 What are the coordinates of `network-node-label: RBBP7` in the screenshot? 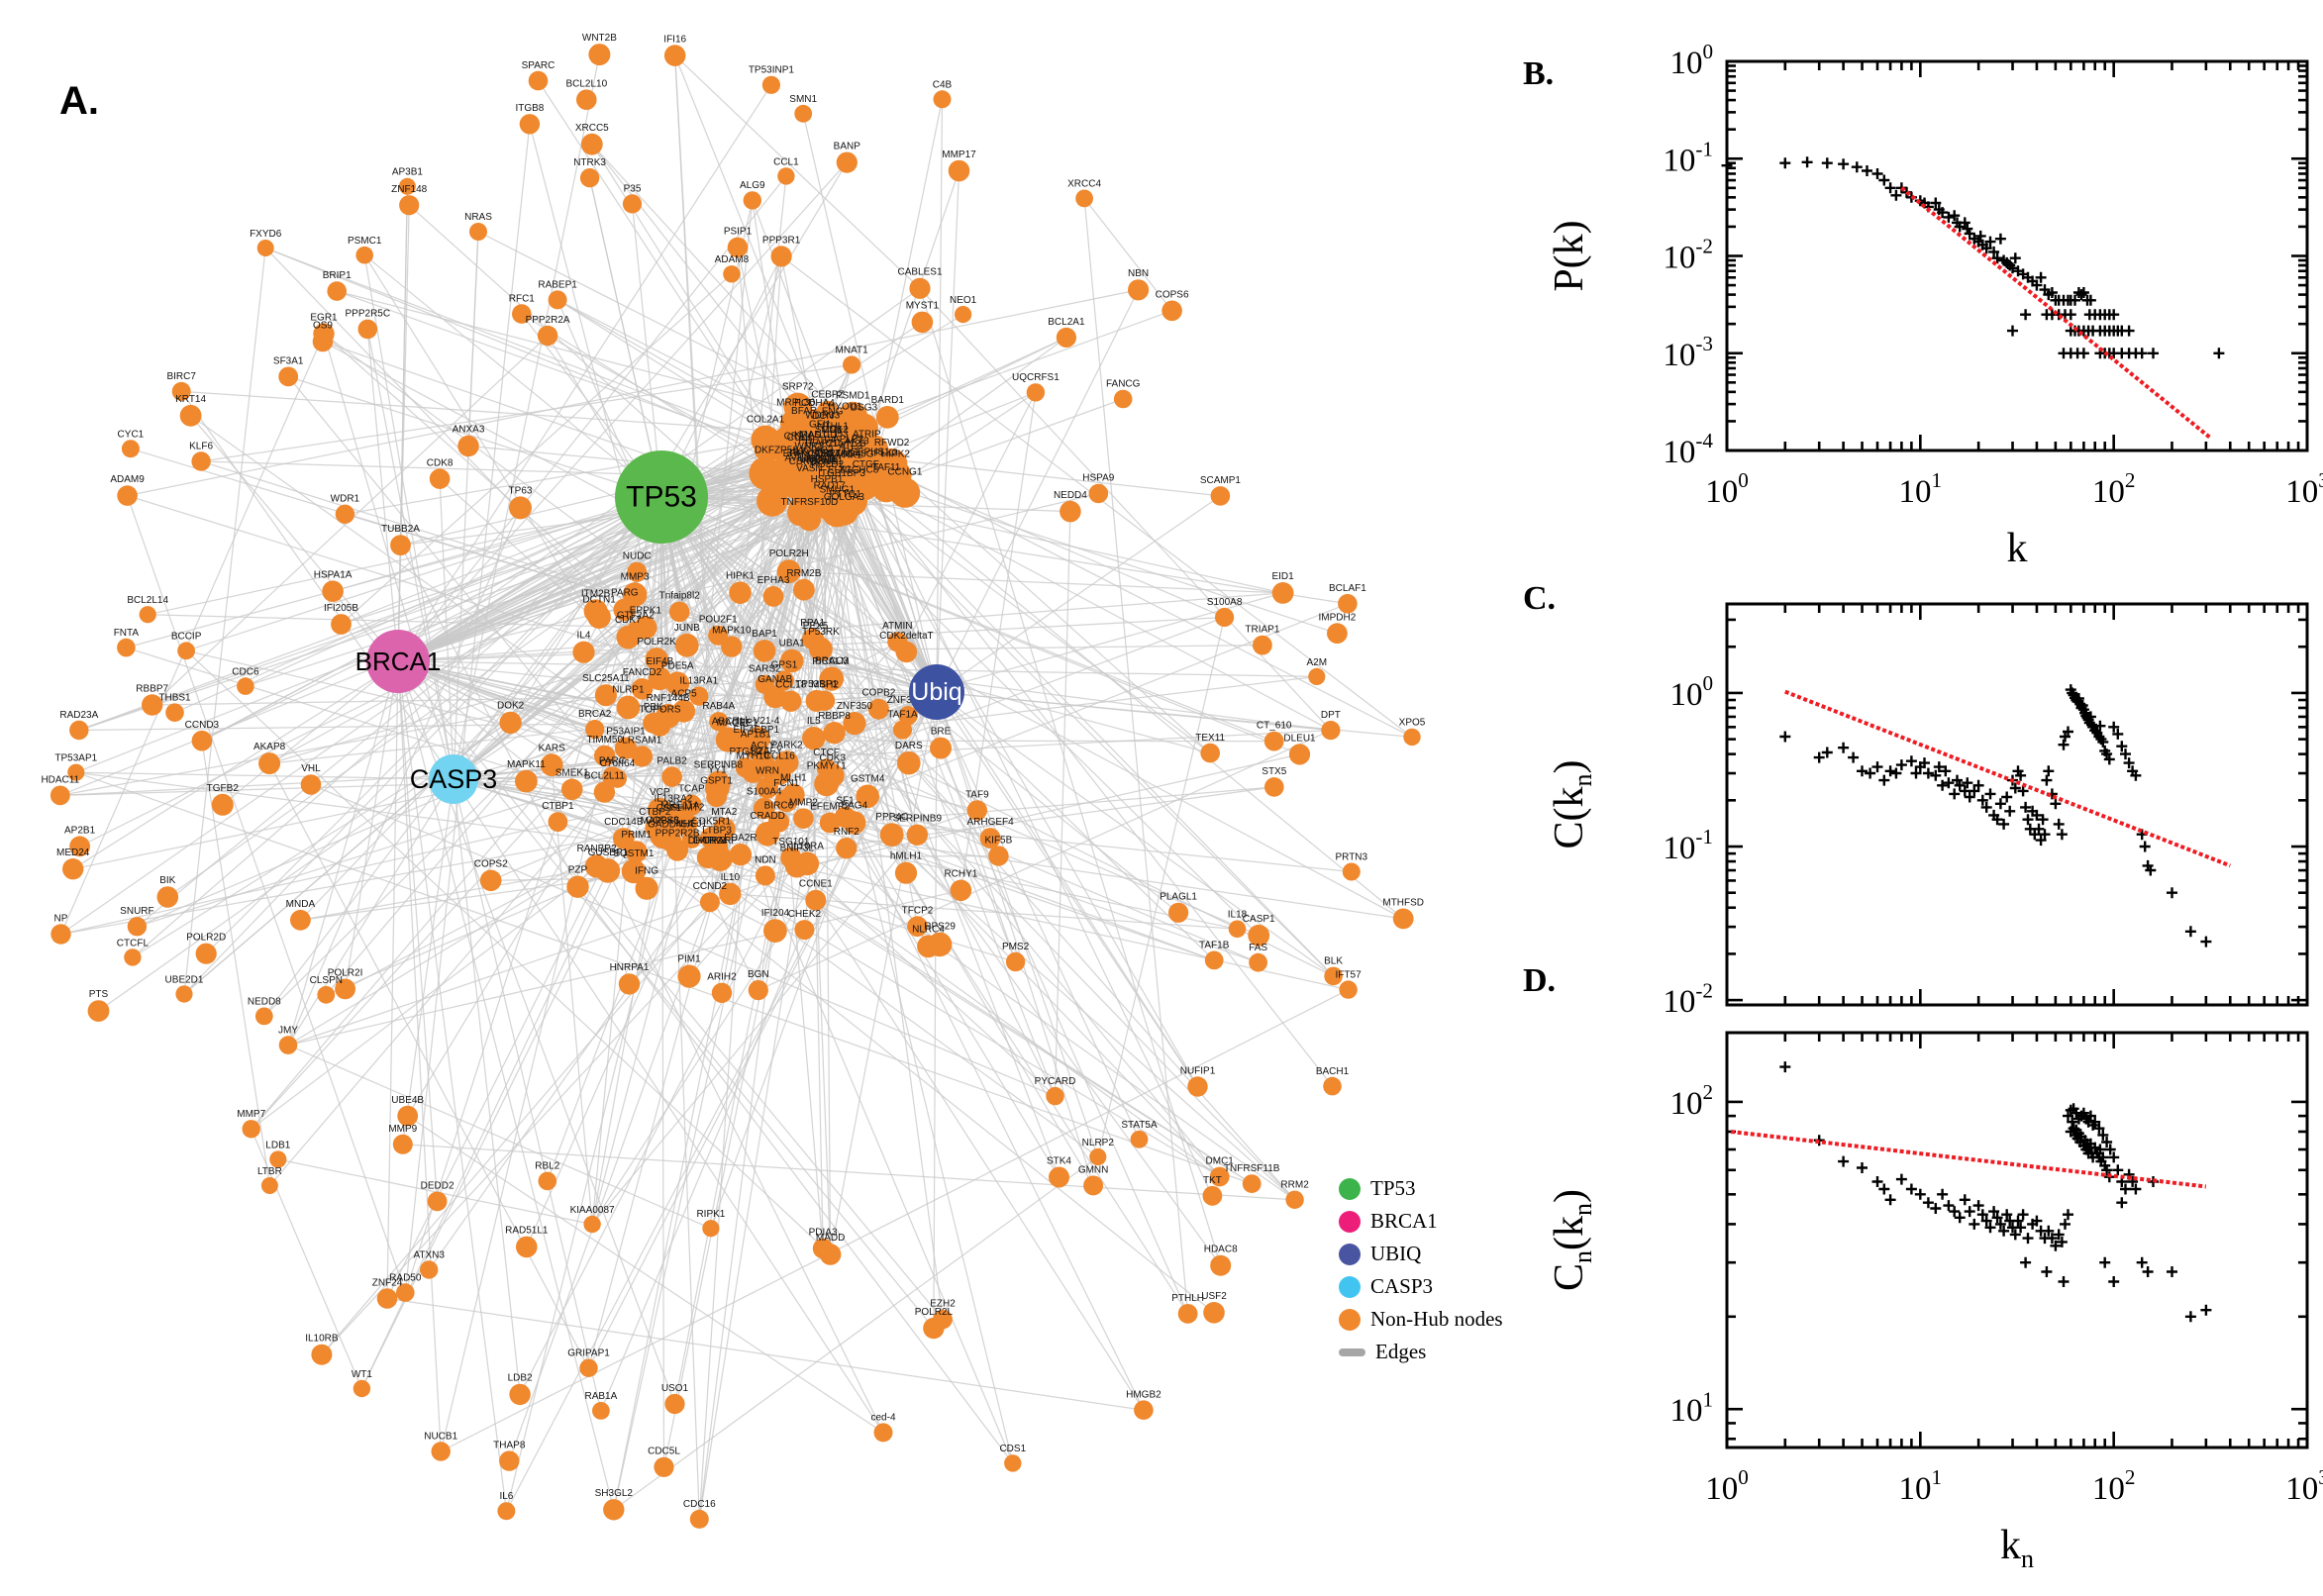 It's located at (152, 688).